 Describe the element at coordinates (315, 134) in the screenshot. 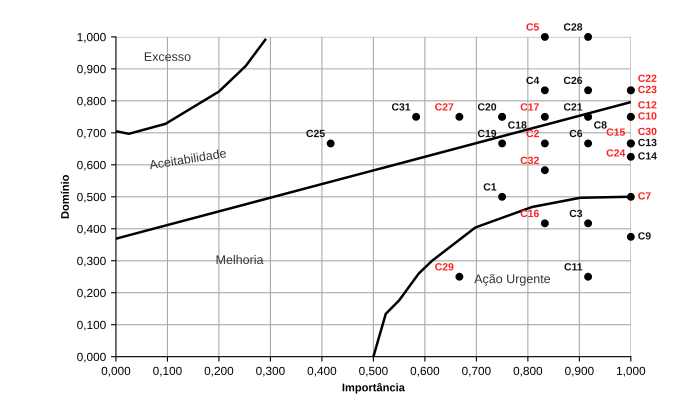

I see `data-label: C25` at that location.